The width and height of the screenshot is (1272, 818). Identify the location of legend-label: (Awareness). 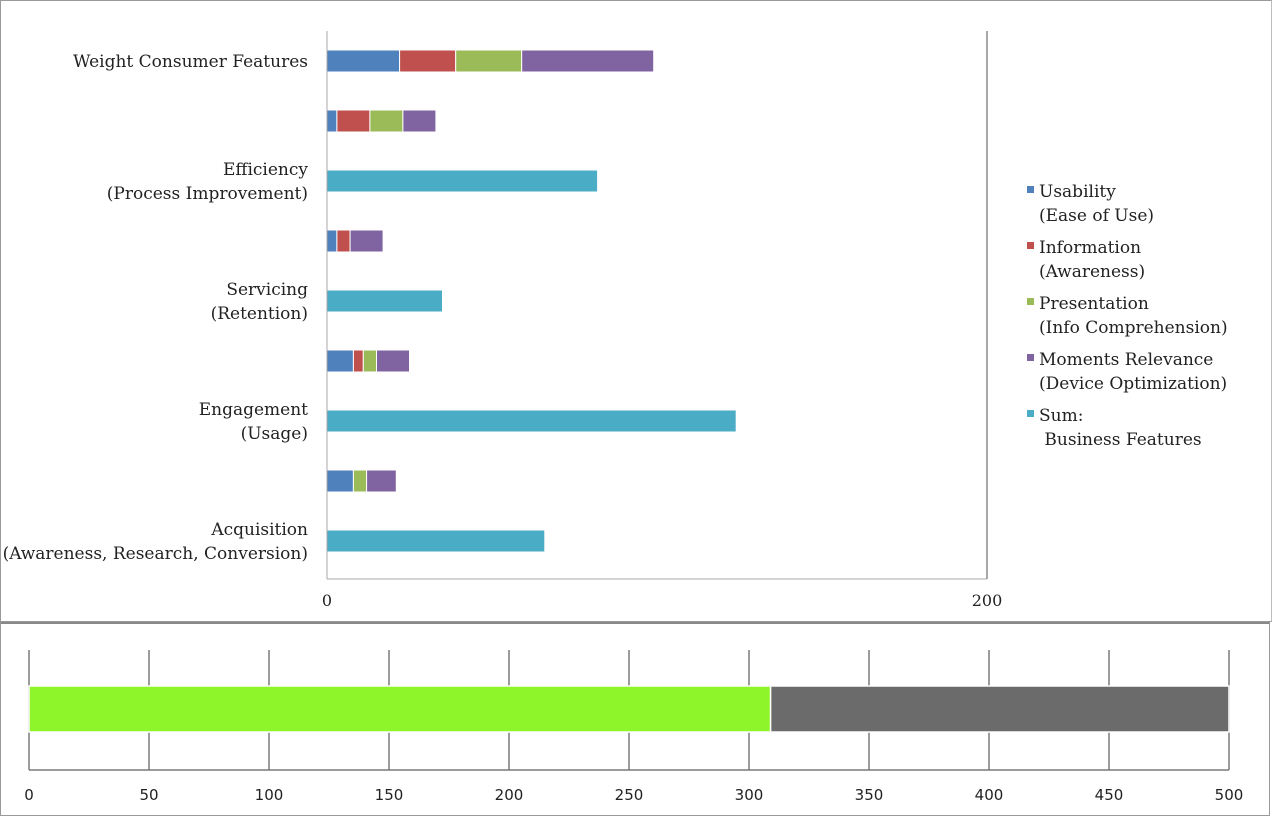
(1092, 272).